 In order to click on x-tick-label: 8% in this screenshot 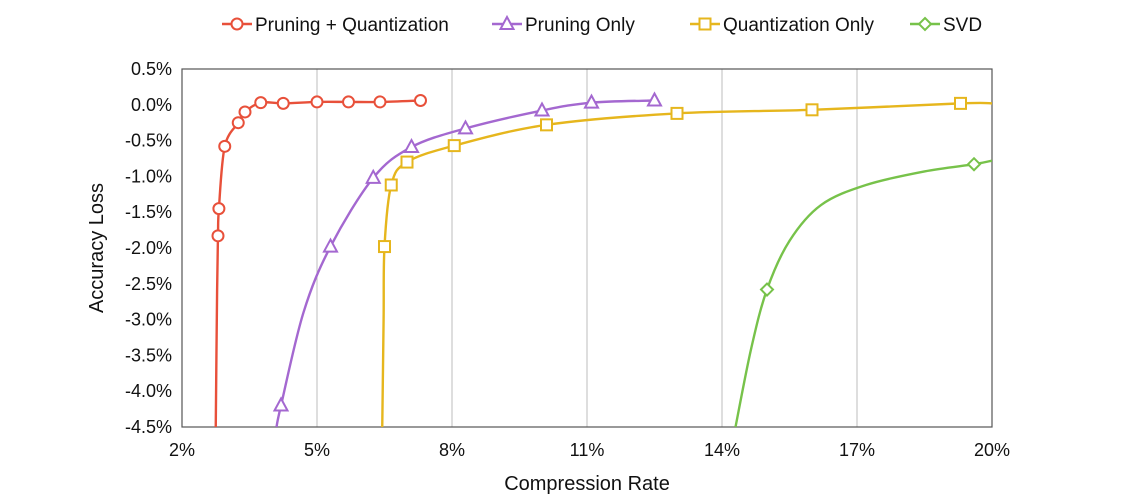, I will do `click(452, 450)`.